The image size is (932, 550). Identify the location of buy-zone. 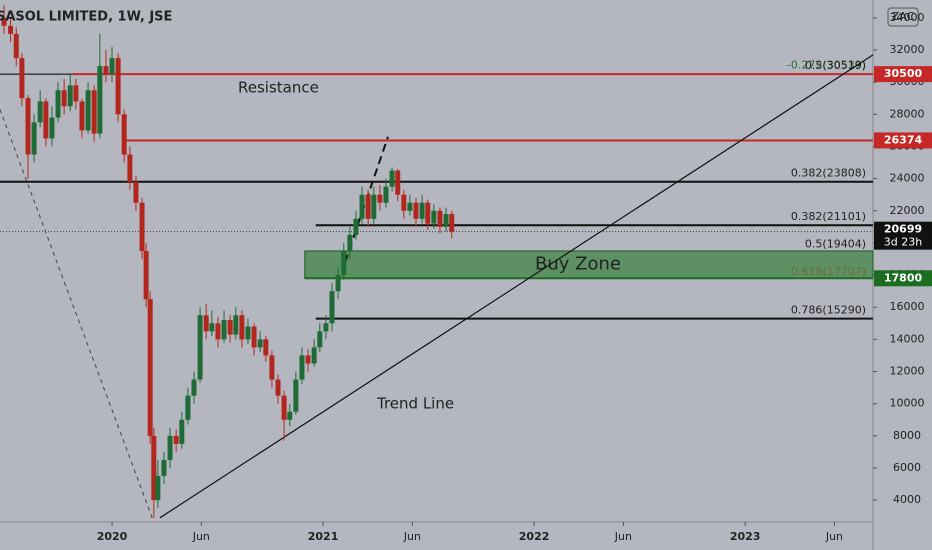
(589, 264).